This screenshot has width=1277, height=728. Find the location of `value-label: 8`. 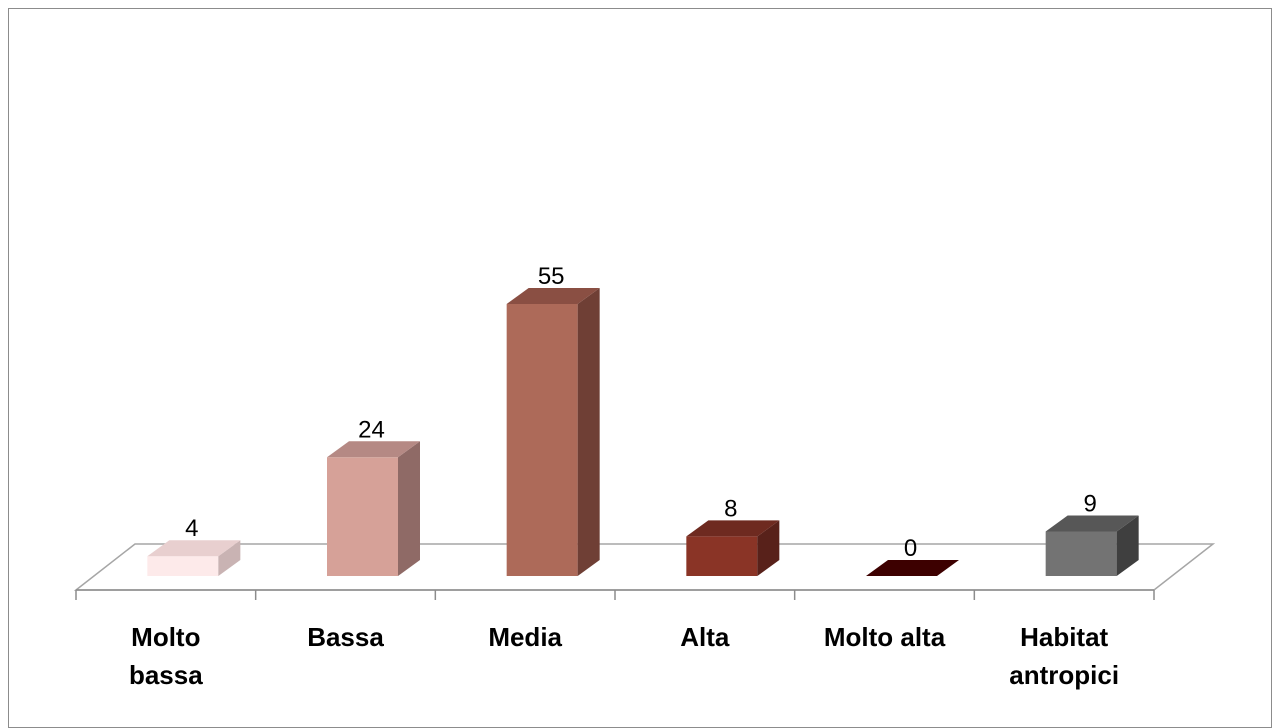

value-label: 8 is located at coordinates (730, 508).